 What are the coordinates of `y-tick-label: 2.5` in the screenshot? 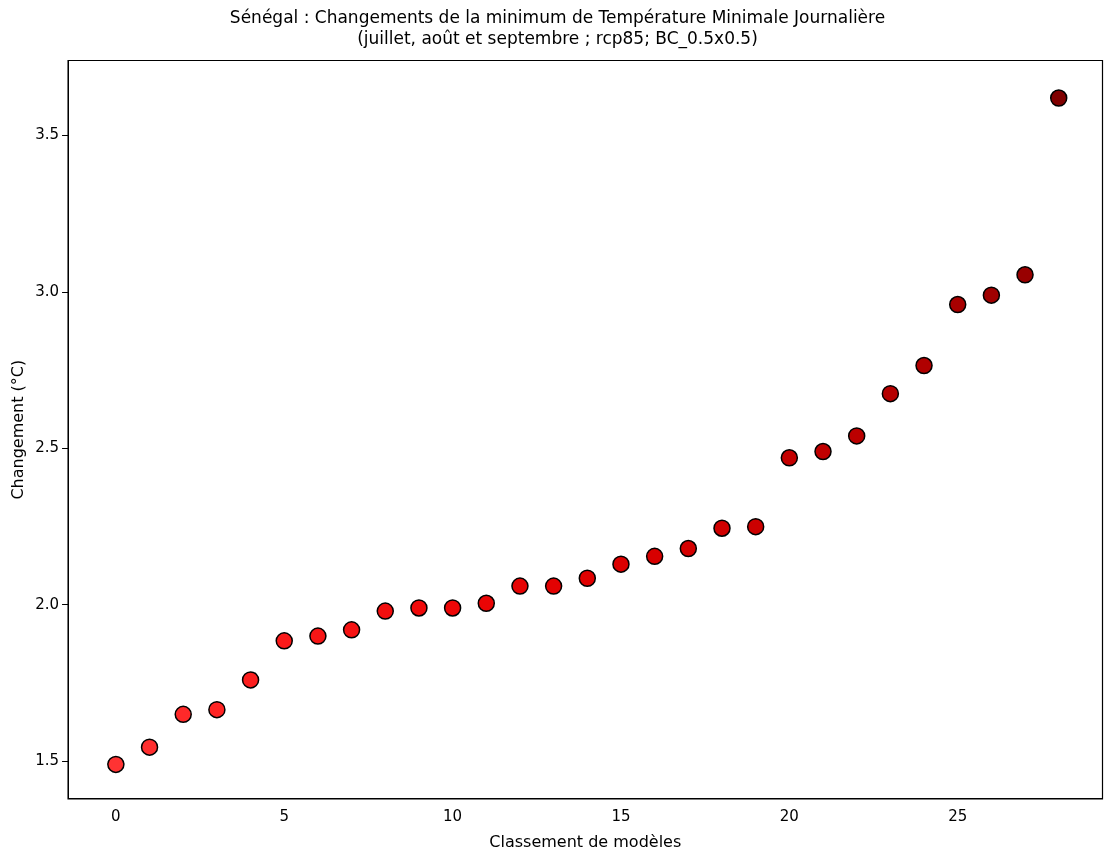 It's located at (47, 447).